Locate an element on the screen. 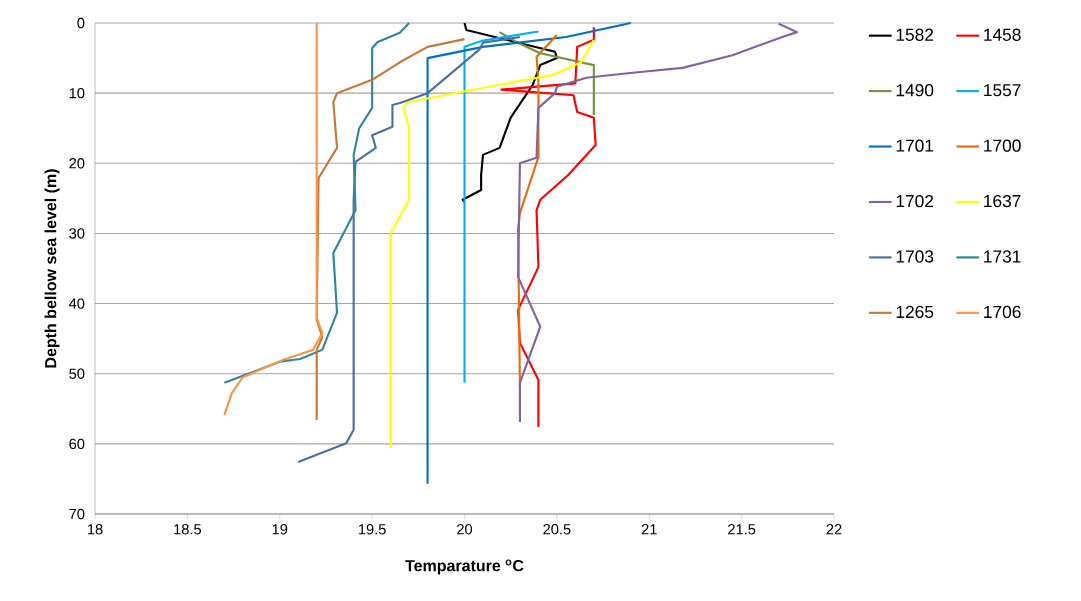  y-tick-label: 0 is located at coordinates (81, 23).